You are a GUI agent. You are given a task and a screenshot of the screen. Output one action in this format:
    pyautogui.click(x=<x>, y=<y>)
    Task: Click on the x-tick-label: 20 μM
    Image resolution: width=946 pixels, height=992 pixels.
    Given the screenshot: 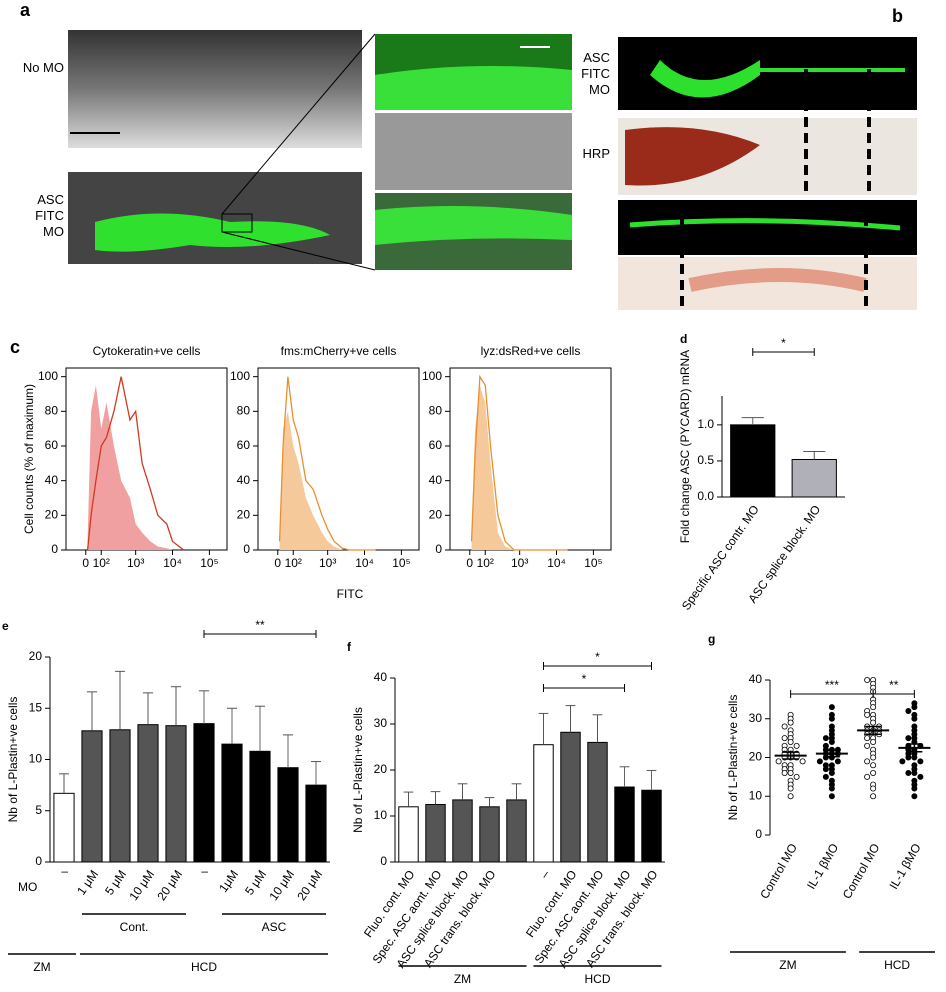 What is the action you would take?
    pyautogui.click(x=169, y=886)
    